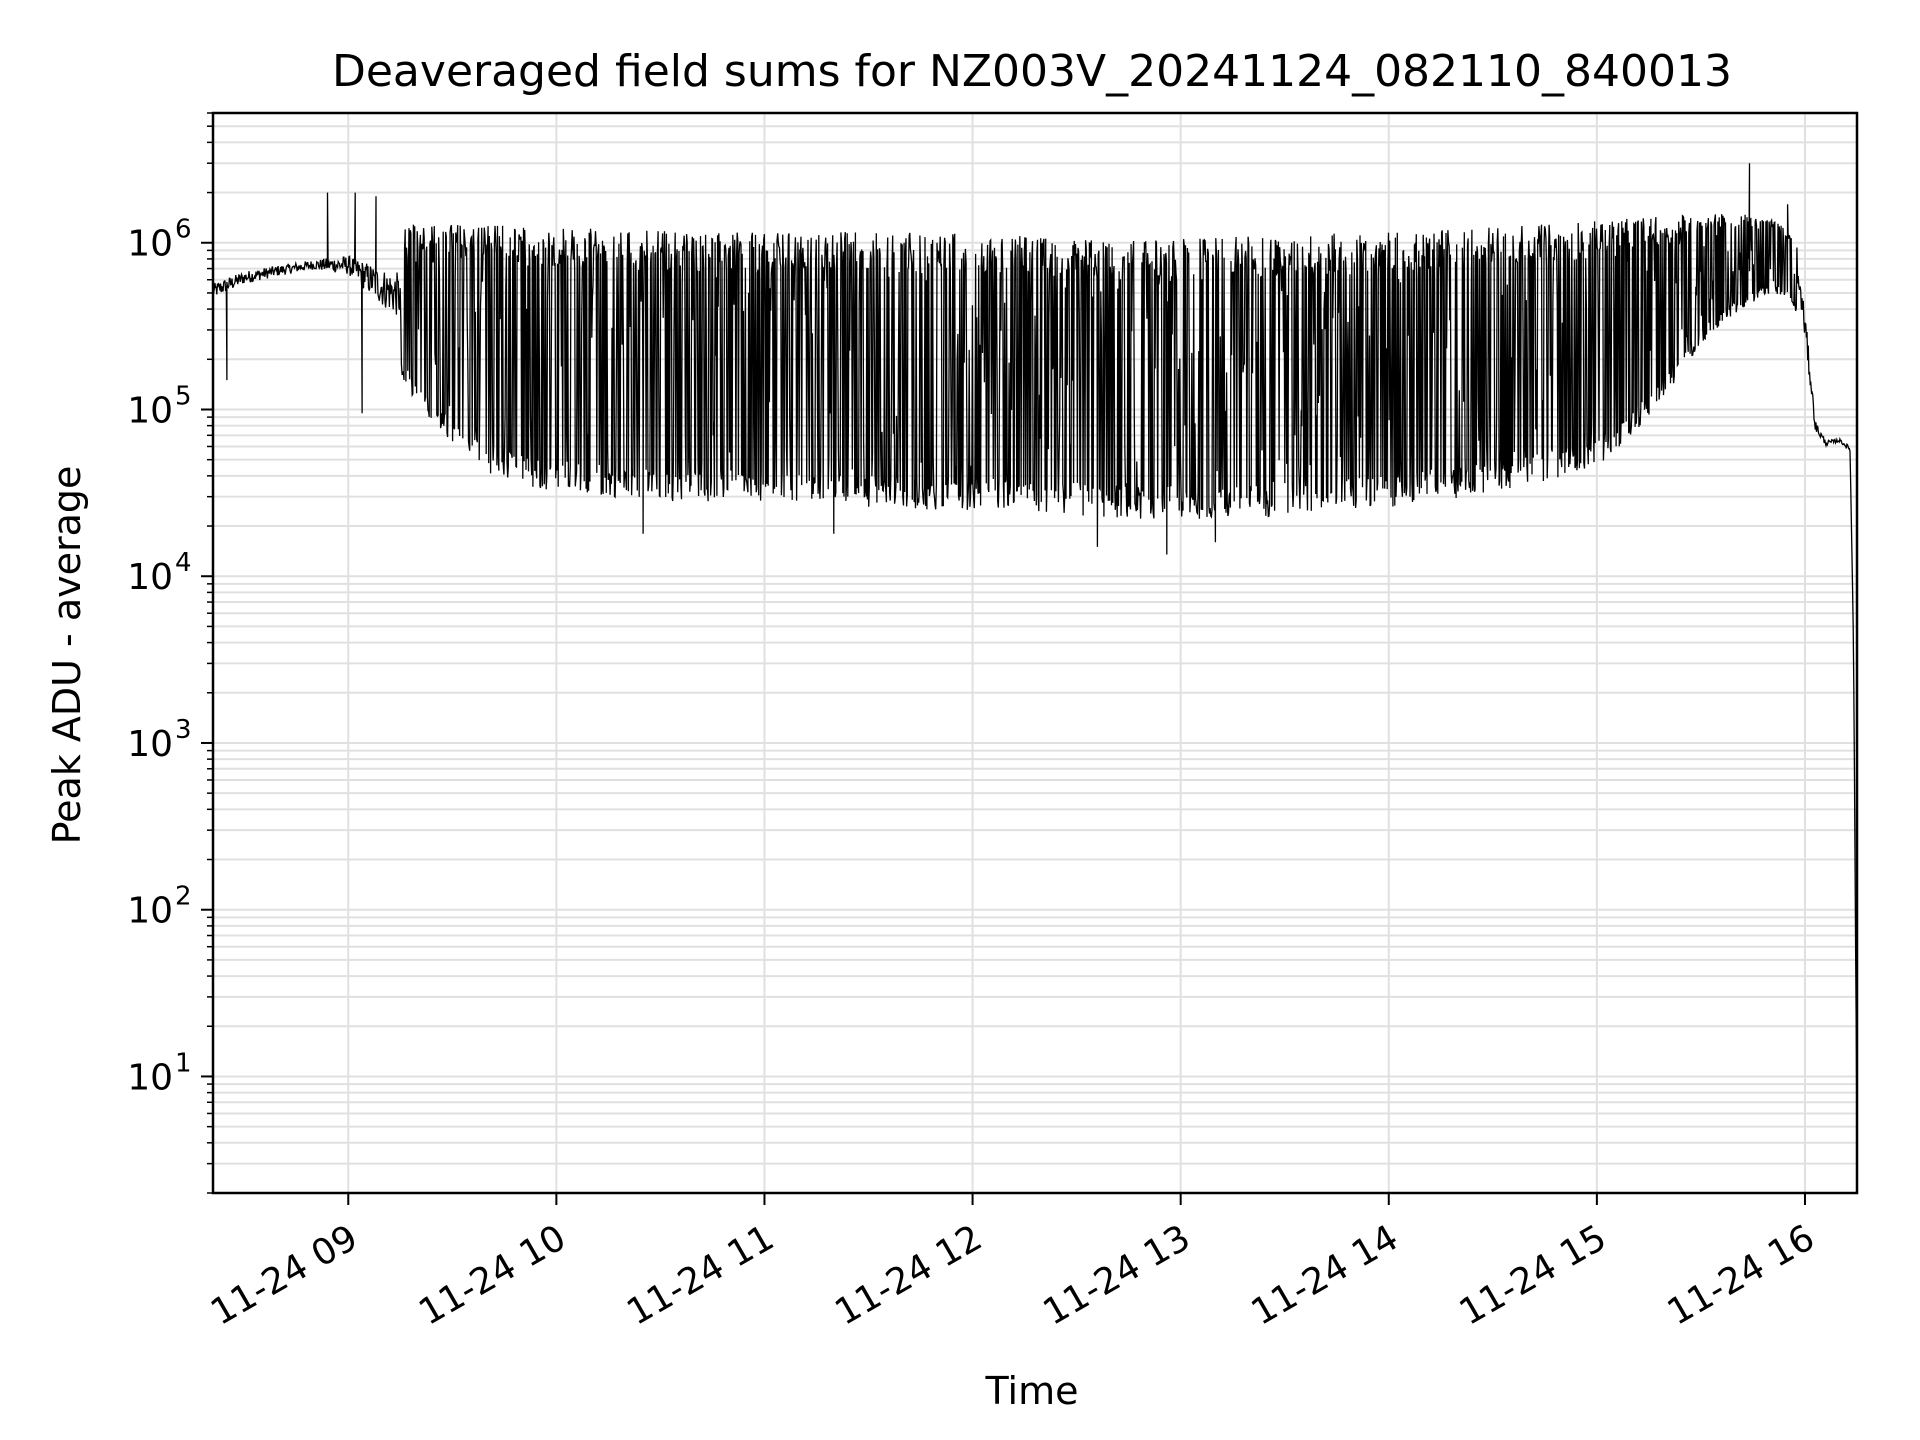  Describe the element at coordinates (492, 1275) in the screenshot. I see `x-tick-label: 11-24 10` at that location.